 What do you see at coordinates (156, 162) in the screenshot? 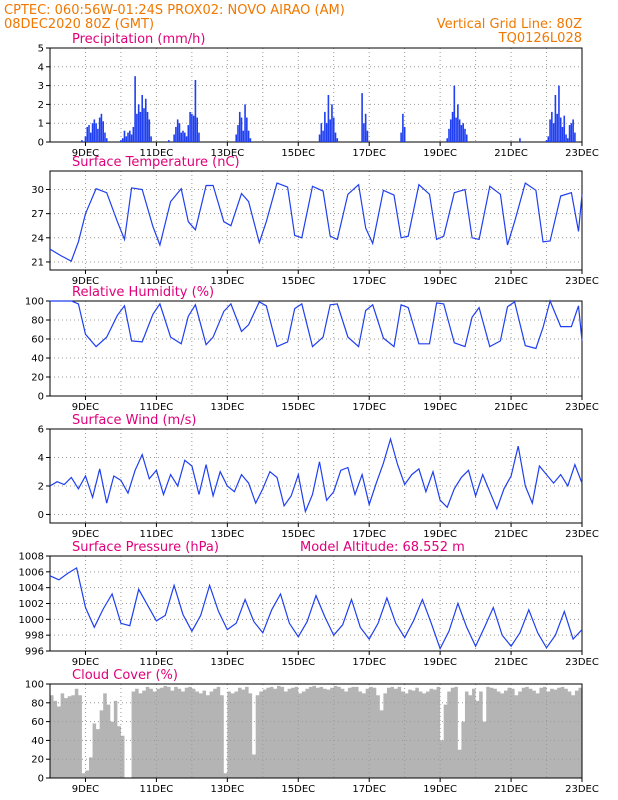
I see `panel-title: Surface Temperature (nC)` at bounding box center [156, 162].